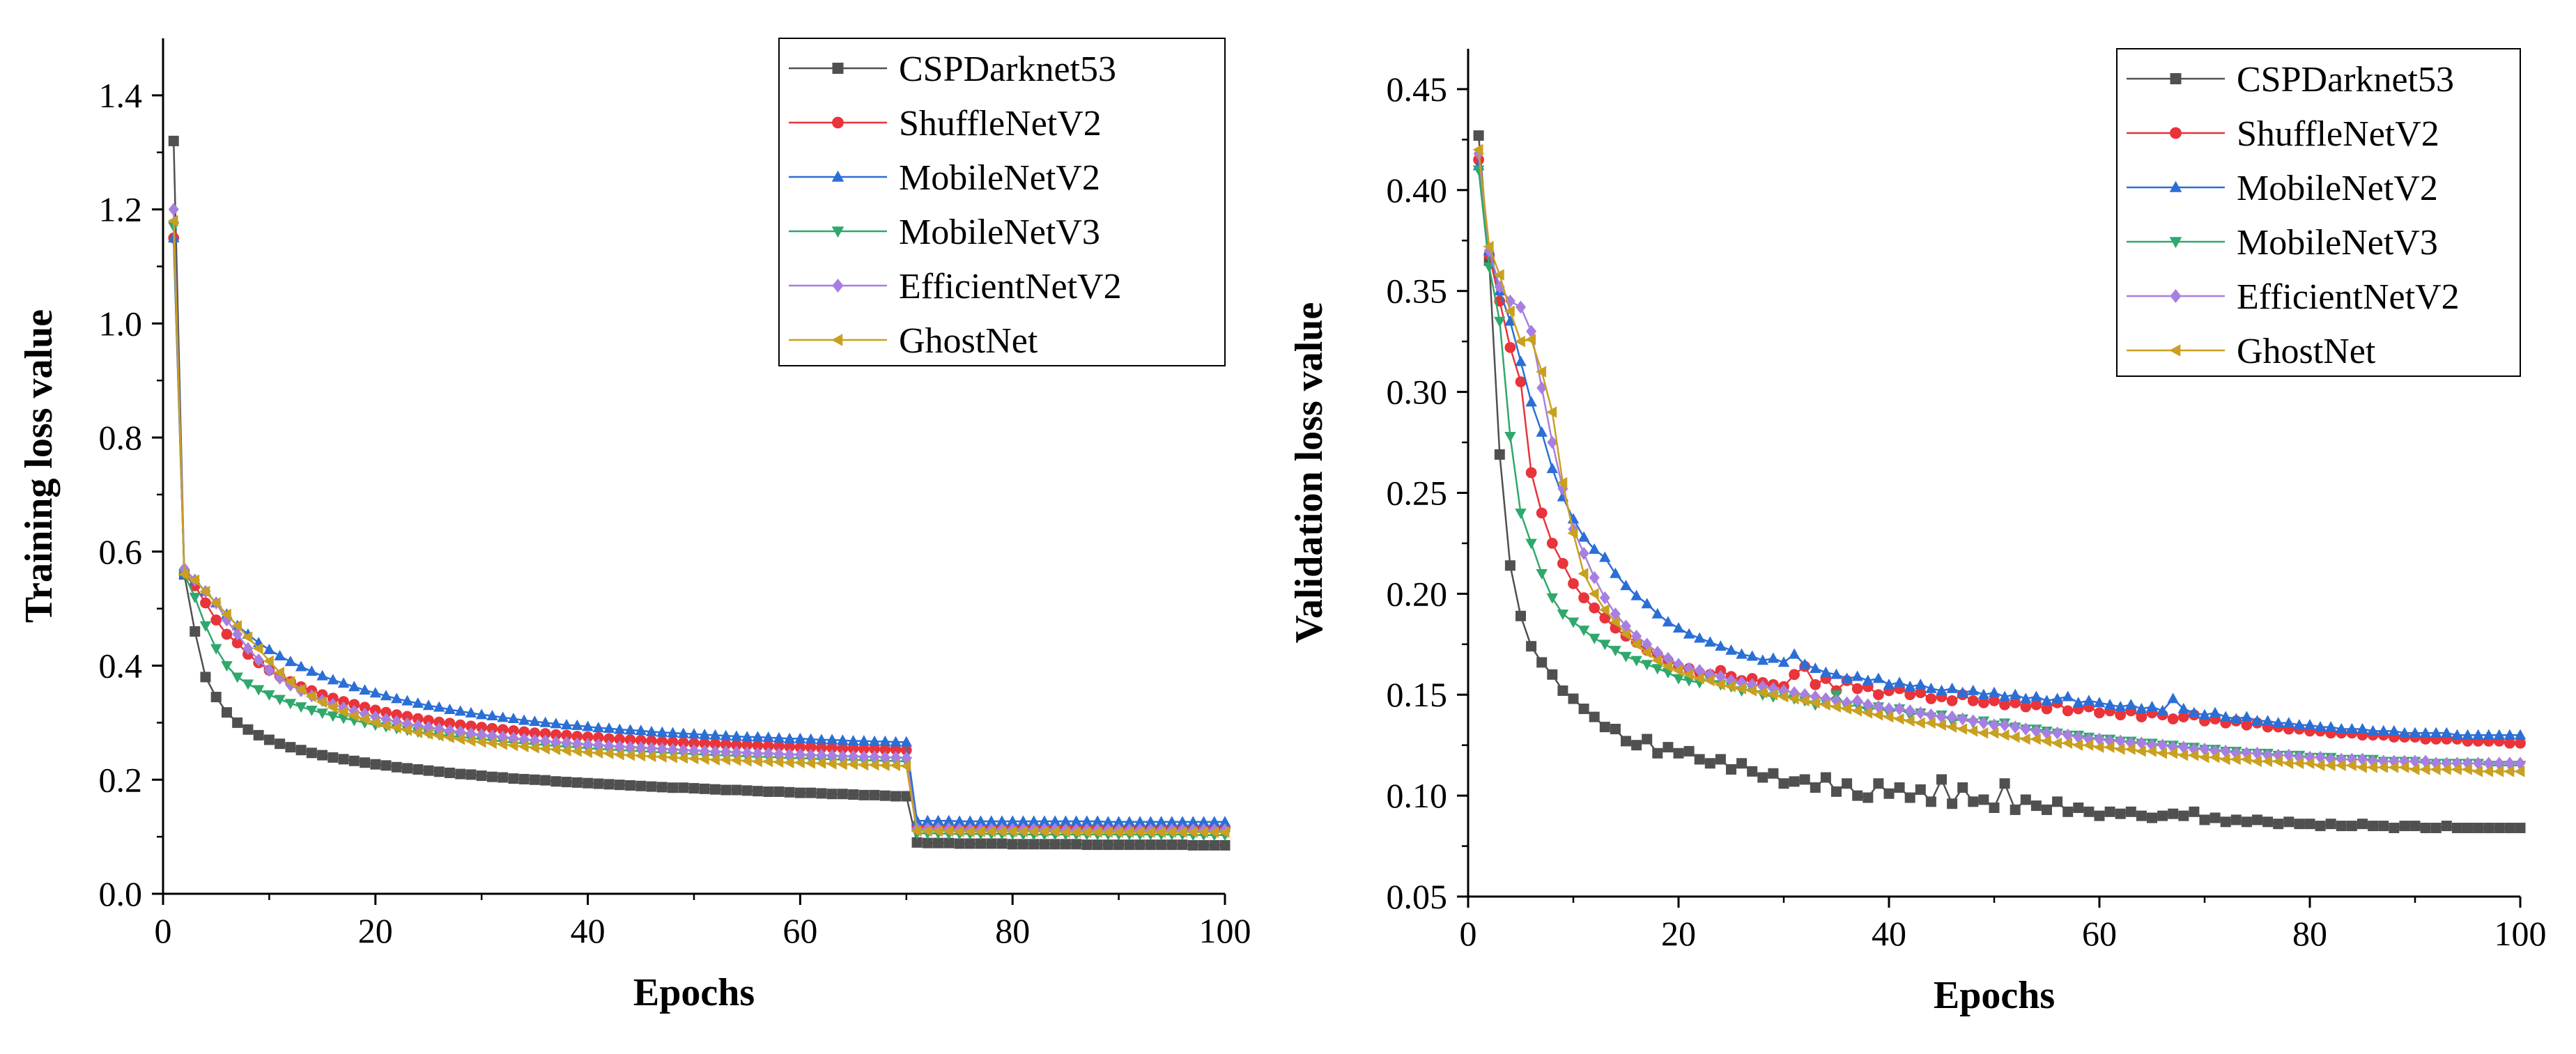  What do you see at coordinates (1417, 291) in the screenshot?
I see `y-tick-label: 0.35` at bounding box center [1417, 291].